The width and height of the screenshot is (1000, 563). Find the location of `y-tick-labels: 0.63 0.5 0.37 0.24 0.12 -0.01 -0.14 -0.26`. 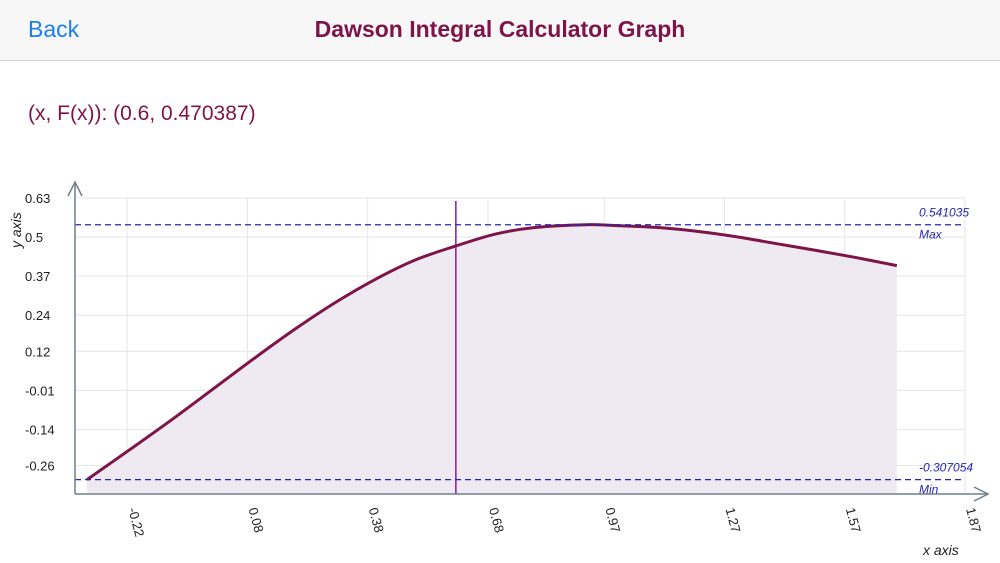

y-tick-labels: 0.63 0.5 0.37 0.24 0.12 -0.01 -0.14 -0.26 is located at coordinates (40, 332).